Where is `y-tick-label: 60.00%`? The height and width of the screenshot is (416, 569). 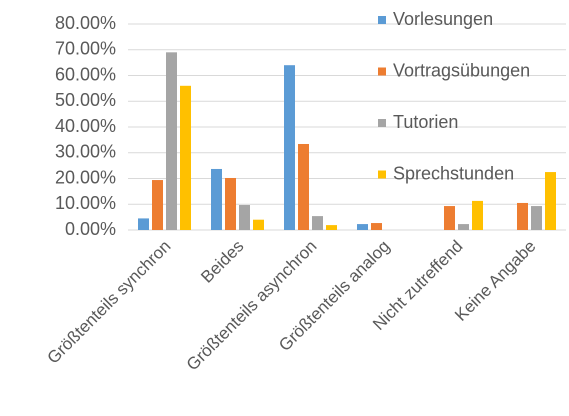 y-tick-label: 60.00% is located at coordinates (85, 74).